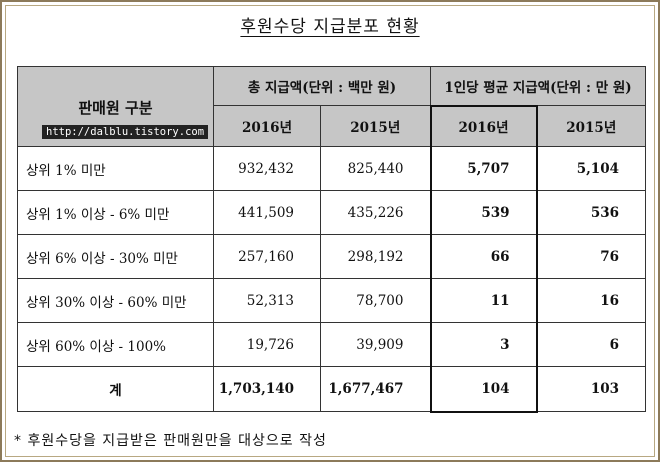 This screenshot has height=462, width=660. What do you see at coordinates (375, 212) in the screenshot?
I see `cell-total-2015: 435,226` at bounding box center [375, 212].